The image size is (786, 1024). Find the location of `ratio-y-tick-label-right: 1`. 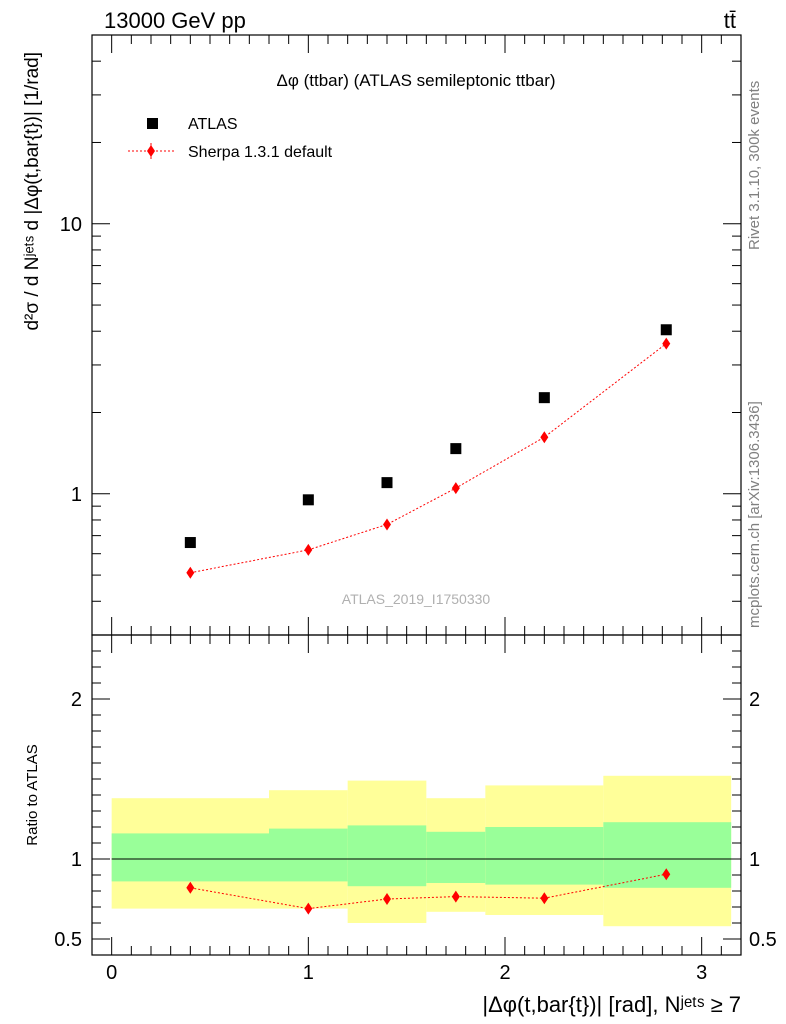

ratio-y-tick-label-right: 1 is located at coordinates (754, 860).